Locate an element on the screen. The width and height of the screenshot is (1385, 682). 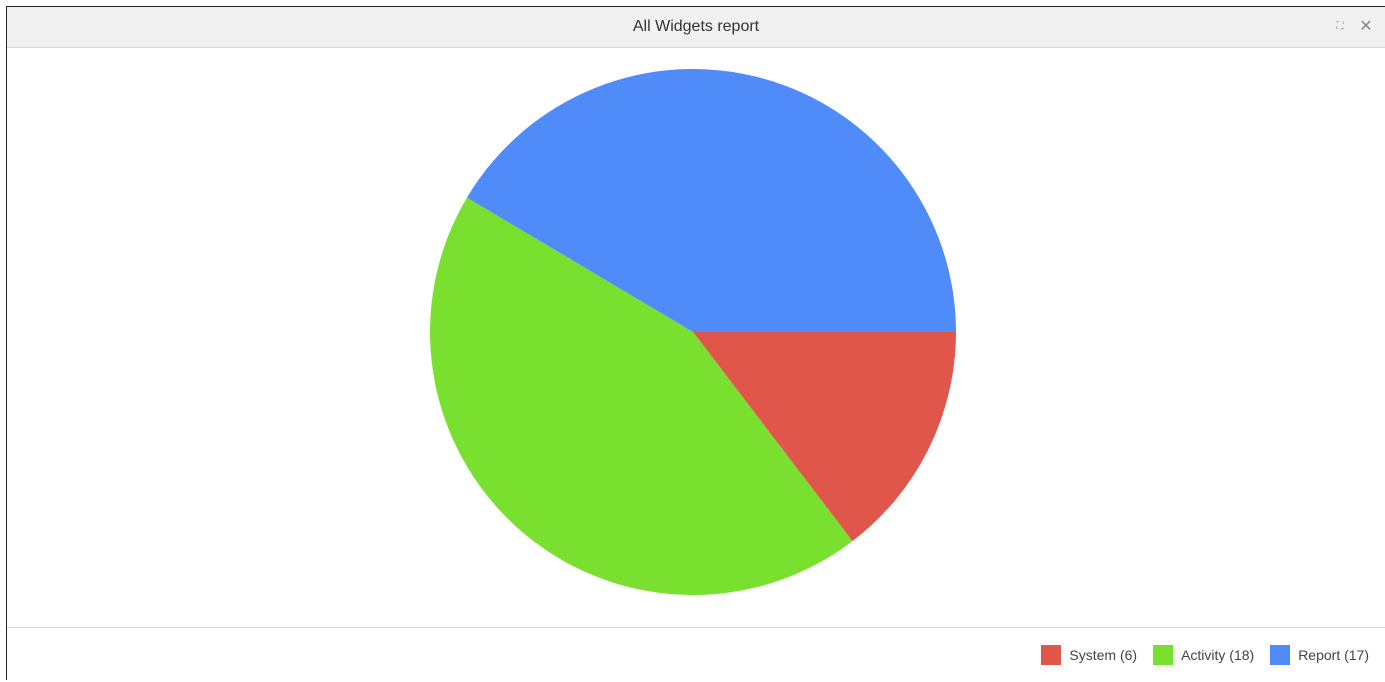
expand-icon: ⛶ is located at coordinates (1340, 26).